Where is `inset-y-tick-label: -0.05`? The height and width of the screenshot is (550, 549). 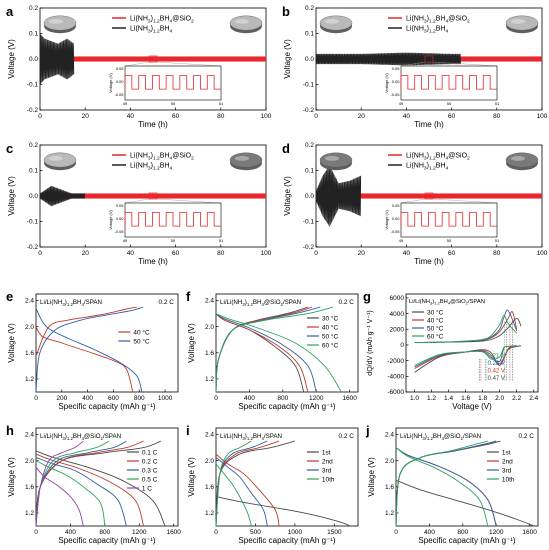 inset-y-tick-label: -0.05 is located at coordinates (119, 94).